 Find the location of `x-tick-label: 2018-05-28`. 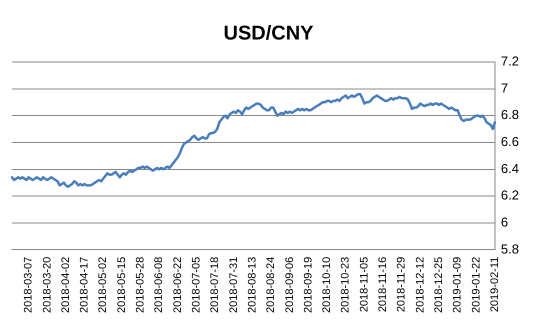

x-tick-label: 2018-05-28 is located at coordinates (140, 285).